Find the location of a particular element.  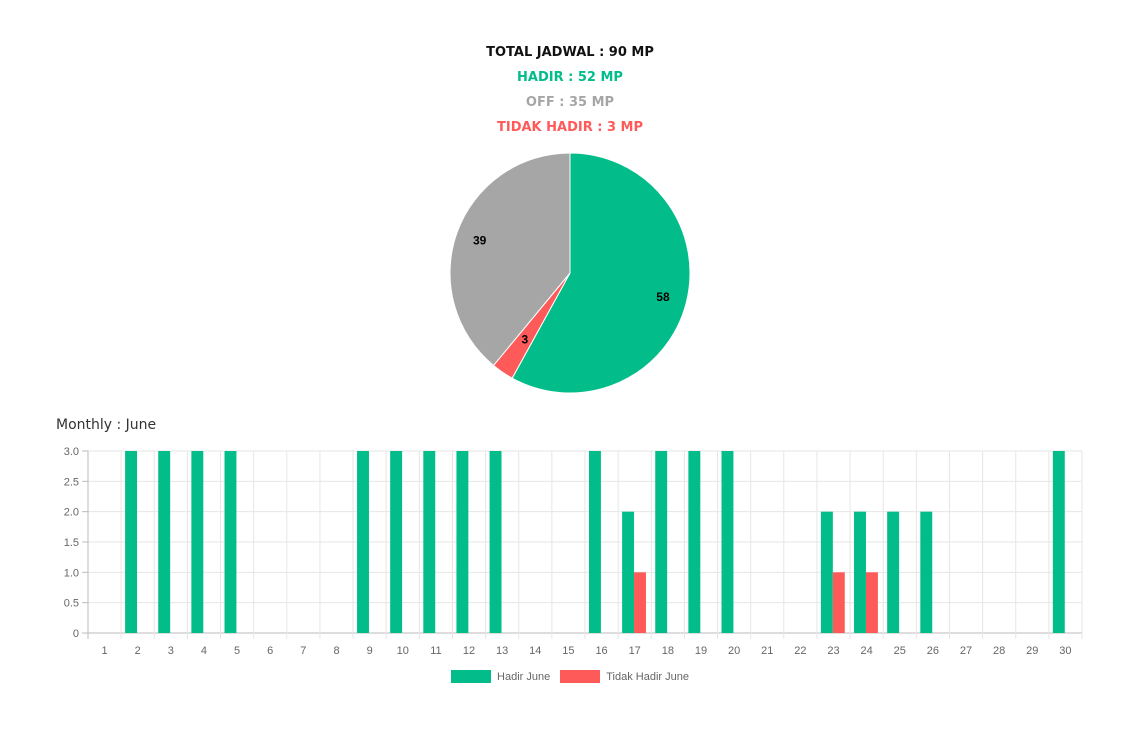

x-tick-label: 2 is located at coordinates (138, 651).